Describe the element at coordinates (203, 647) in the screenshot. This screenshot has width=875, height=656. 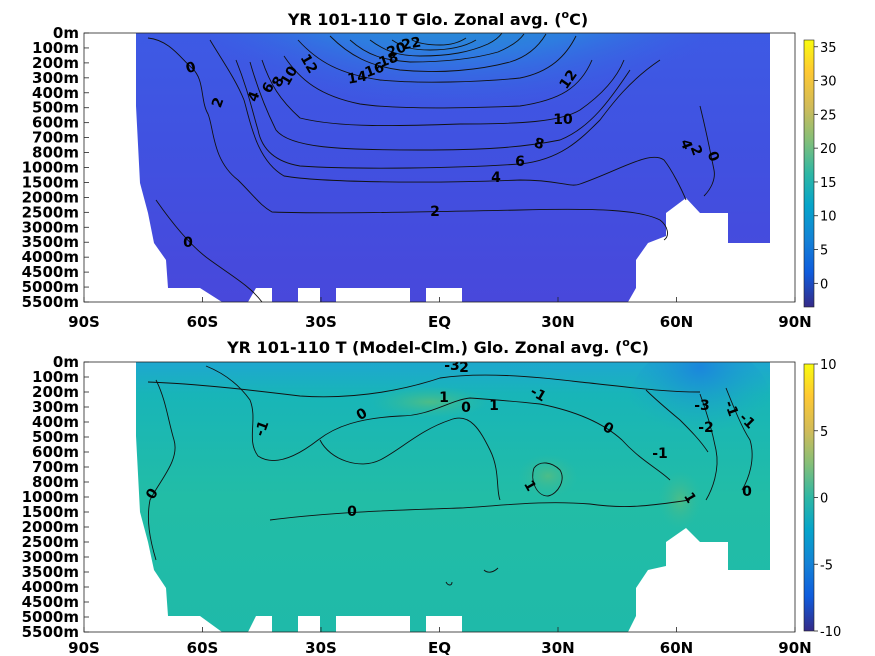
I see `x-tick-label: 60S` at that location.